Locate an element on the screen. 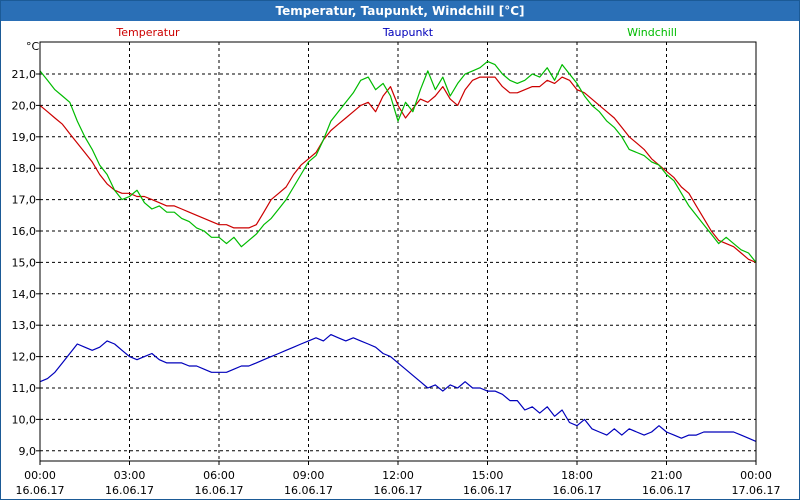 Image resolution: width=800 pixels, height=500 pixels. y-tick-label: 11,0 is located at coordinates (24, 388).